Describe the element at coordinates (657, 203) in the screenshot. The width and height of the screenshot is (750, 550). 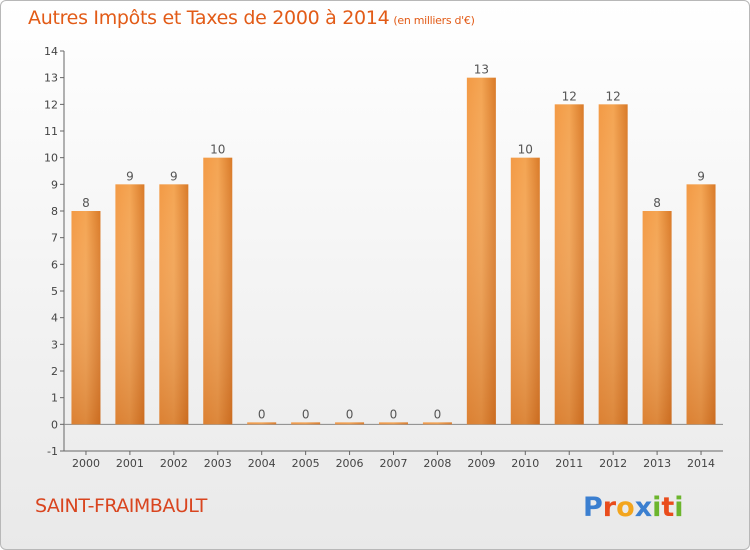
I see `data-label-2013: 8` at that location.